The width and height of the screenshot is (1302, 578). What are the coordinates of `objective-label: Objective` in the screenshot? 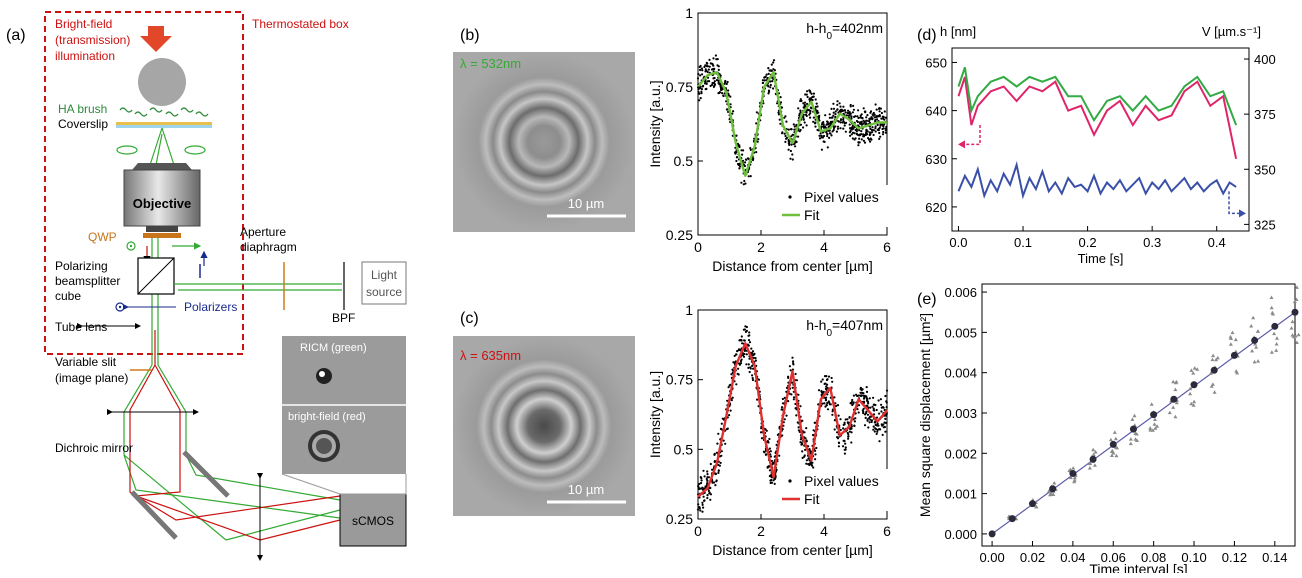 It's located at (162, 203).